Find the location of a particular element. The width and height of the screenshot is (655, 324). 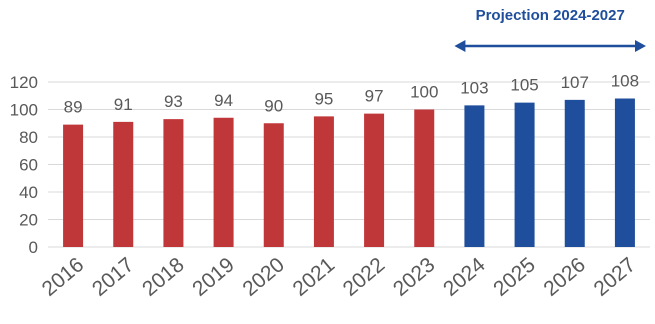

y-tick-label: 0 is located at coordinates (33, 247).